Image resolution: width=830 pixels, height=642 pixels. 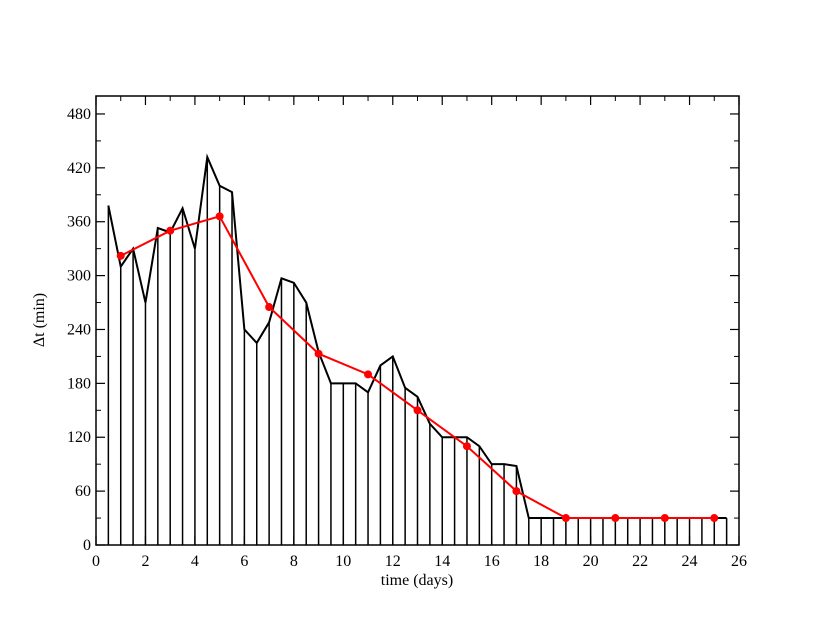 I want to click on x-tick-label: 0, so click(x=96, y=561).